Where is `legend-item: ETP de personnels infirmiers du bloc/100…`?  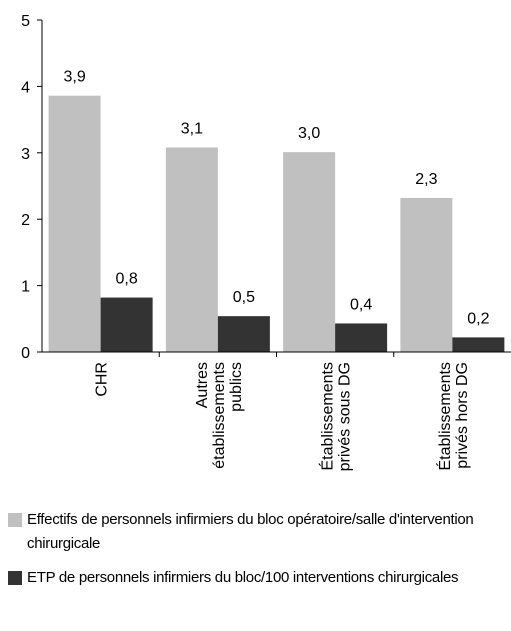 legend-item: ETP de personnels infirmiers du bloc/100… is located at coordinates (255, 578).